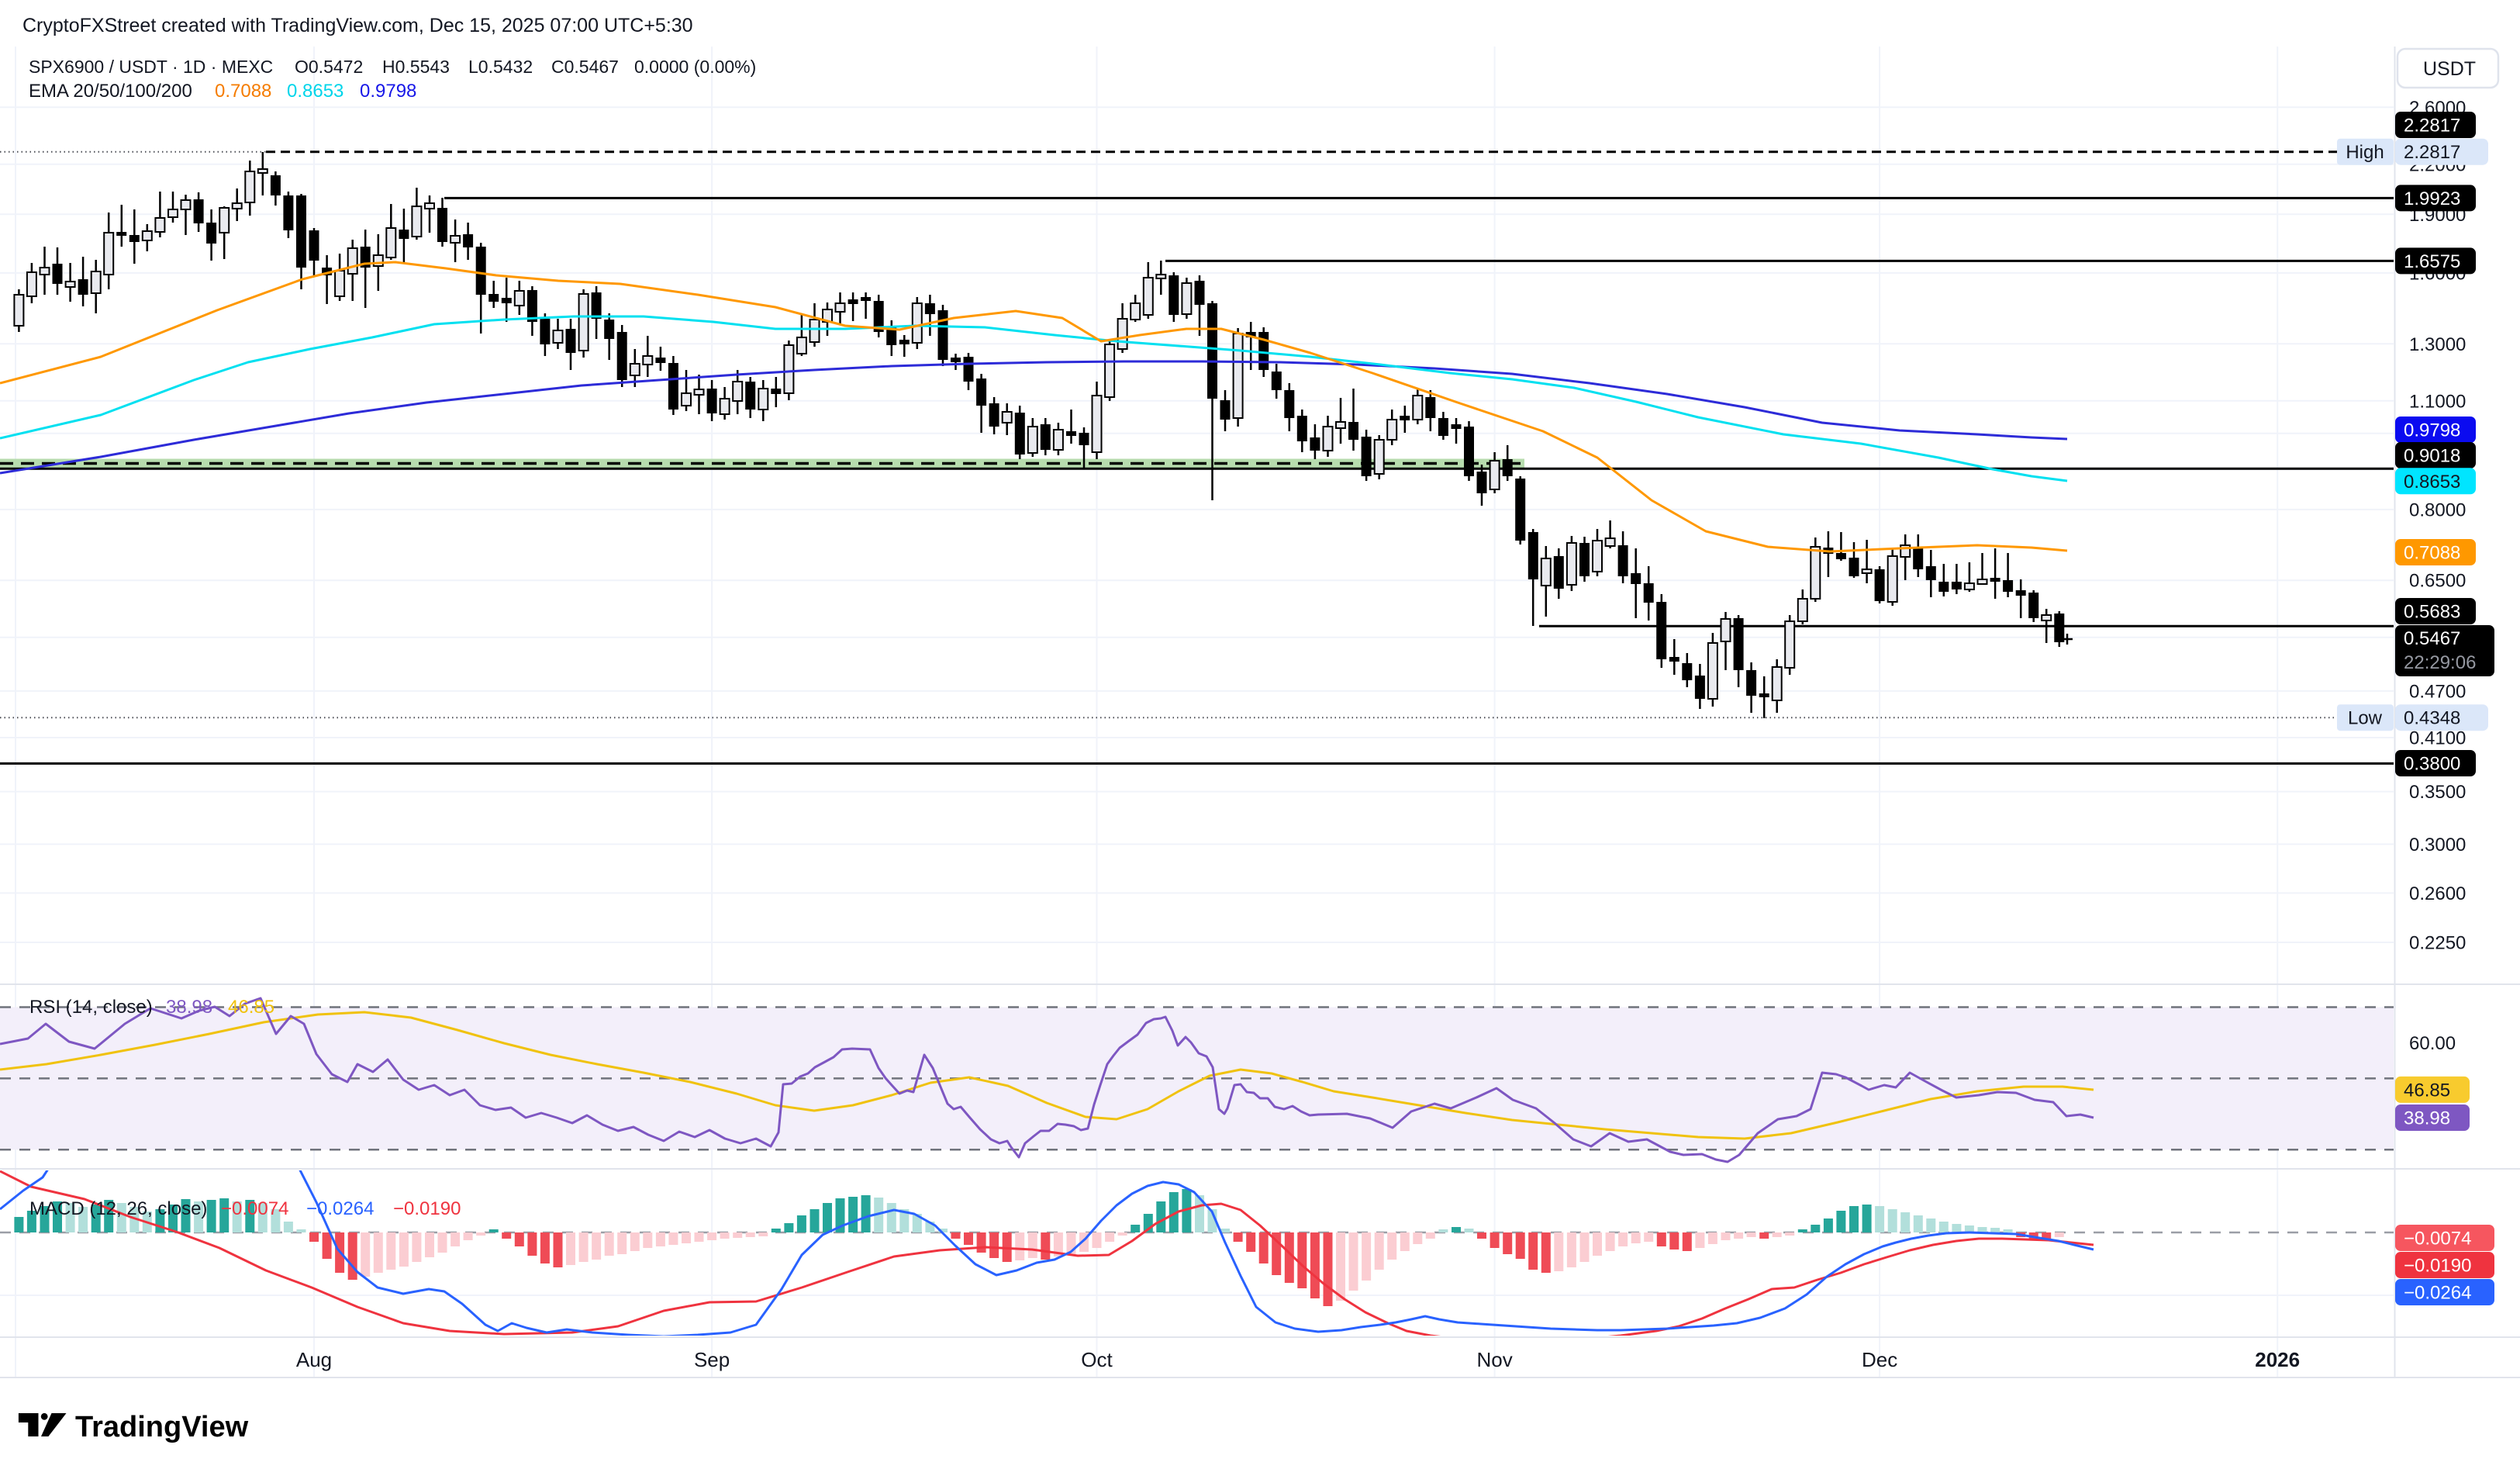 This screenshot has height=1476, width=2520. Describe the element at coordinates (2440, 662) in the screenshot. I see `svg-text: 22:29:06` at that location.